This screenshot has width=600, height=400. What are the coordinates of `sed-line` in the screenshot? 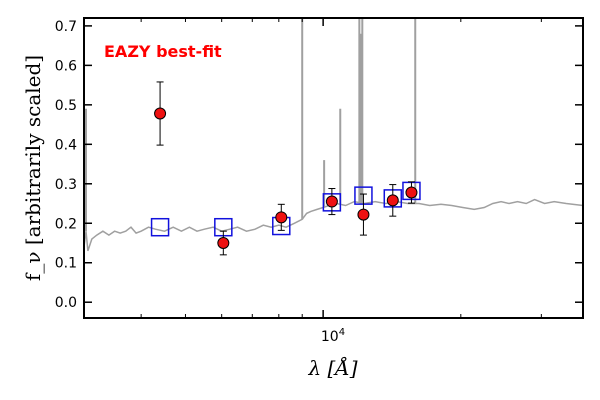 It's located at (333, 225).